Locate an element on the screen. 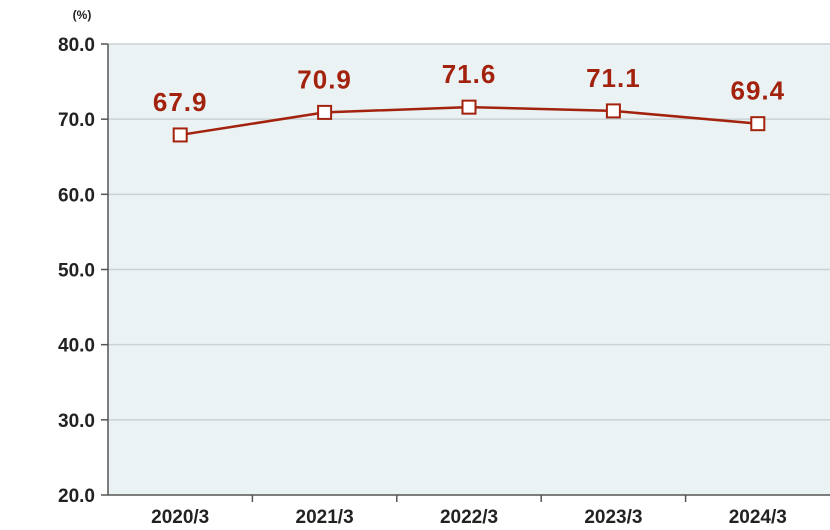 Image resolution: width=830 pixels, height=530 pixels. y-tick-label: 80.0 is located at coordinates (76, 45).